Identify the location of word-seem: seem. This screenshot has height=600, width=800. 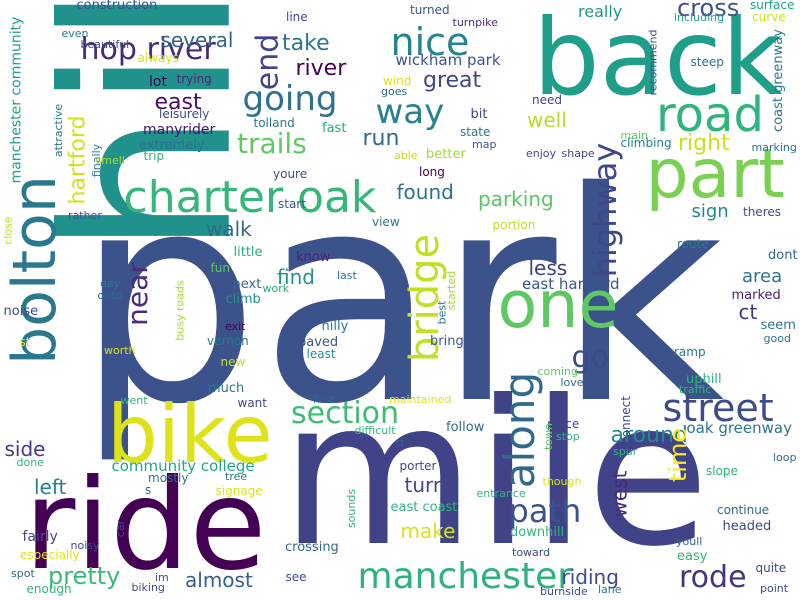
(778, 325).